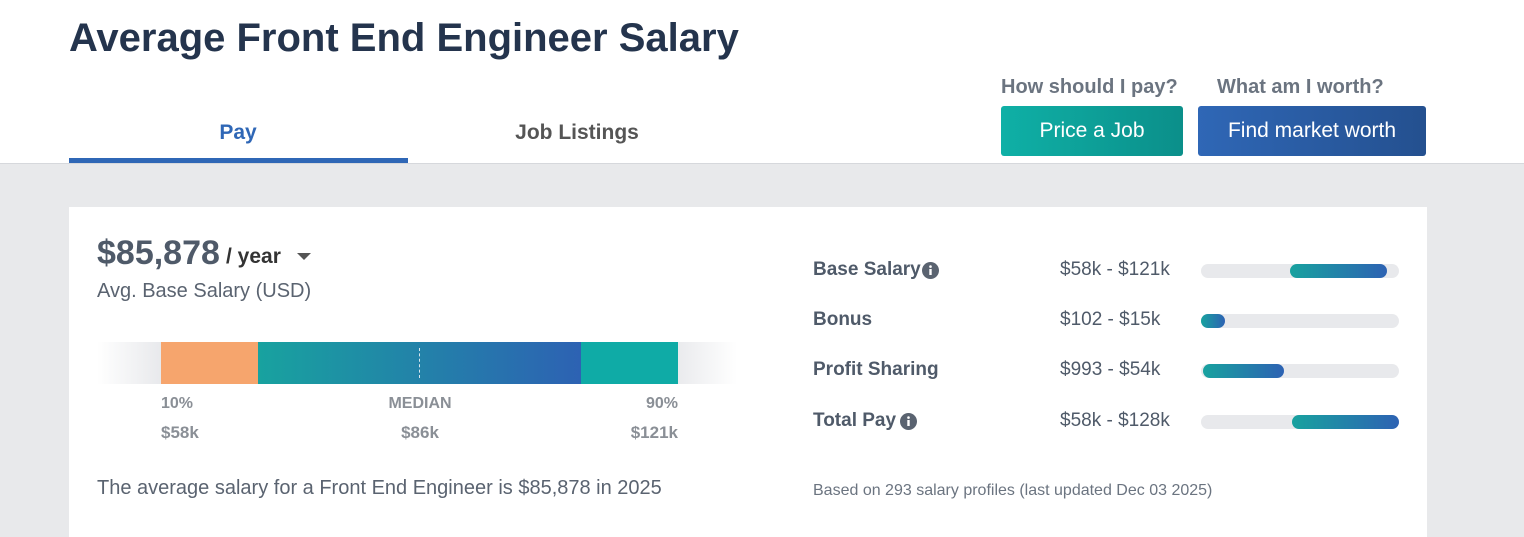 The width and height of the screenshot is (1524, 537). What do you see at coordinates (420, 403) in the screenshot?
I see `marker-label: MEDIAN` at bounding box center [420, 403].